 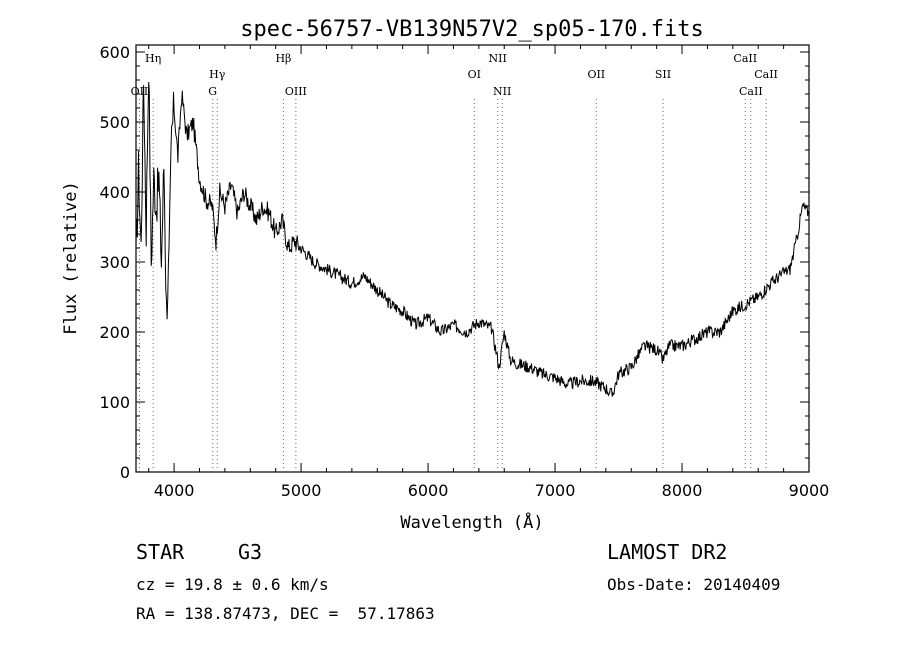 I want to click on y-tick-label: 0, so click(x=125, y=472).